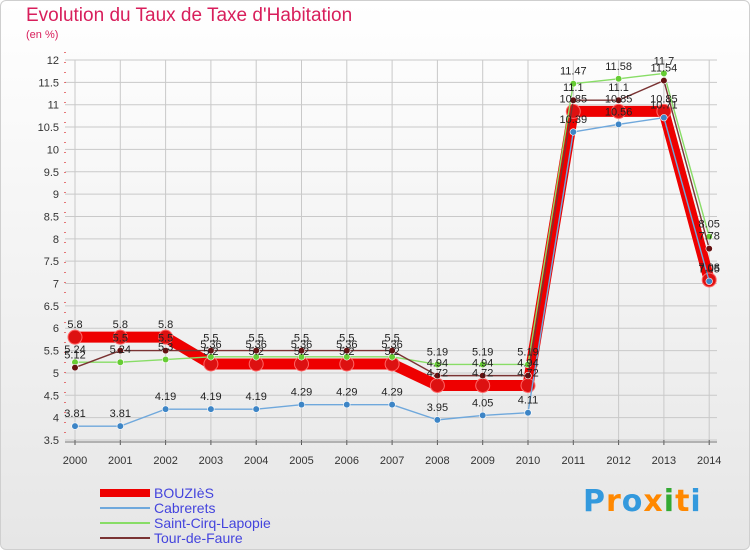 This screenshot has width=750, height=550. I want to click on x-tick-label: 2013, so click(664, 461).